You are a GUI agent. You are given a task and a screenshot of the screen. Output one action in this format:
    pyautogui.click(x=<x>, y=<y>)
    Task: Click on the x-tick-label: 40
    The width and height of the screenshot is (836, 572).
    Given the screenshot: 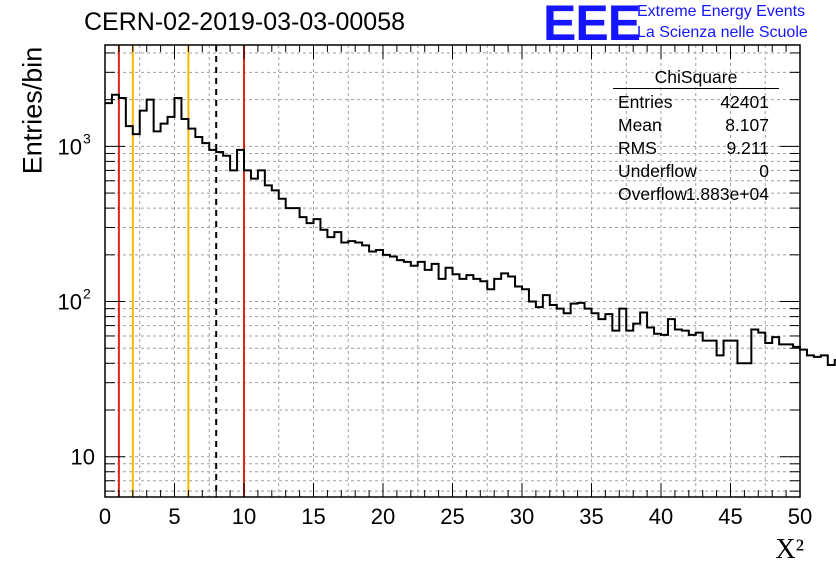 What is the action you would take?
    pyautogui.click(x=661, y=516)
    